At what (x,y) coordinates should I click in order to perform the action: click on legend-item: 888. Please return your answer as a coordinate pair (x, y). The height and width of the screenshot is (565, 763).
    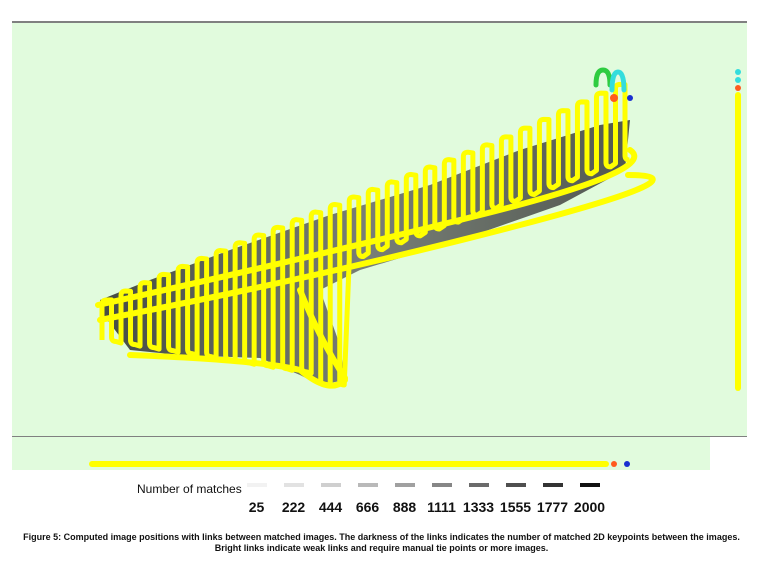
    Looking at the image, I should click on (404, 498).